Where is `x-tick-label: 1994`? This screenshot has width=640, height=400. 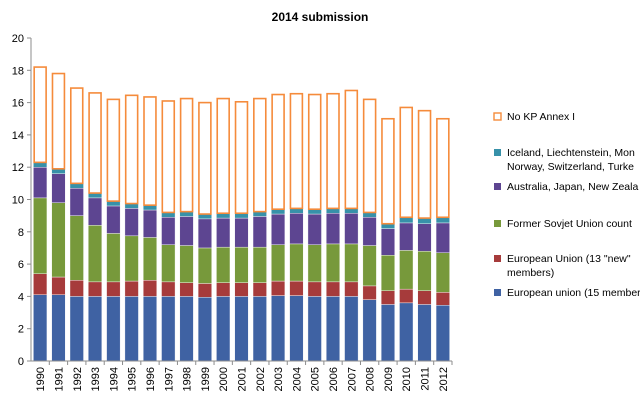
x-tick-label: 1994 is located at coordinates (114, 379).